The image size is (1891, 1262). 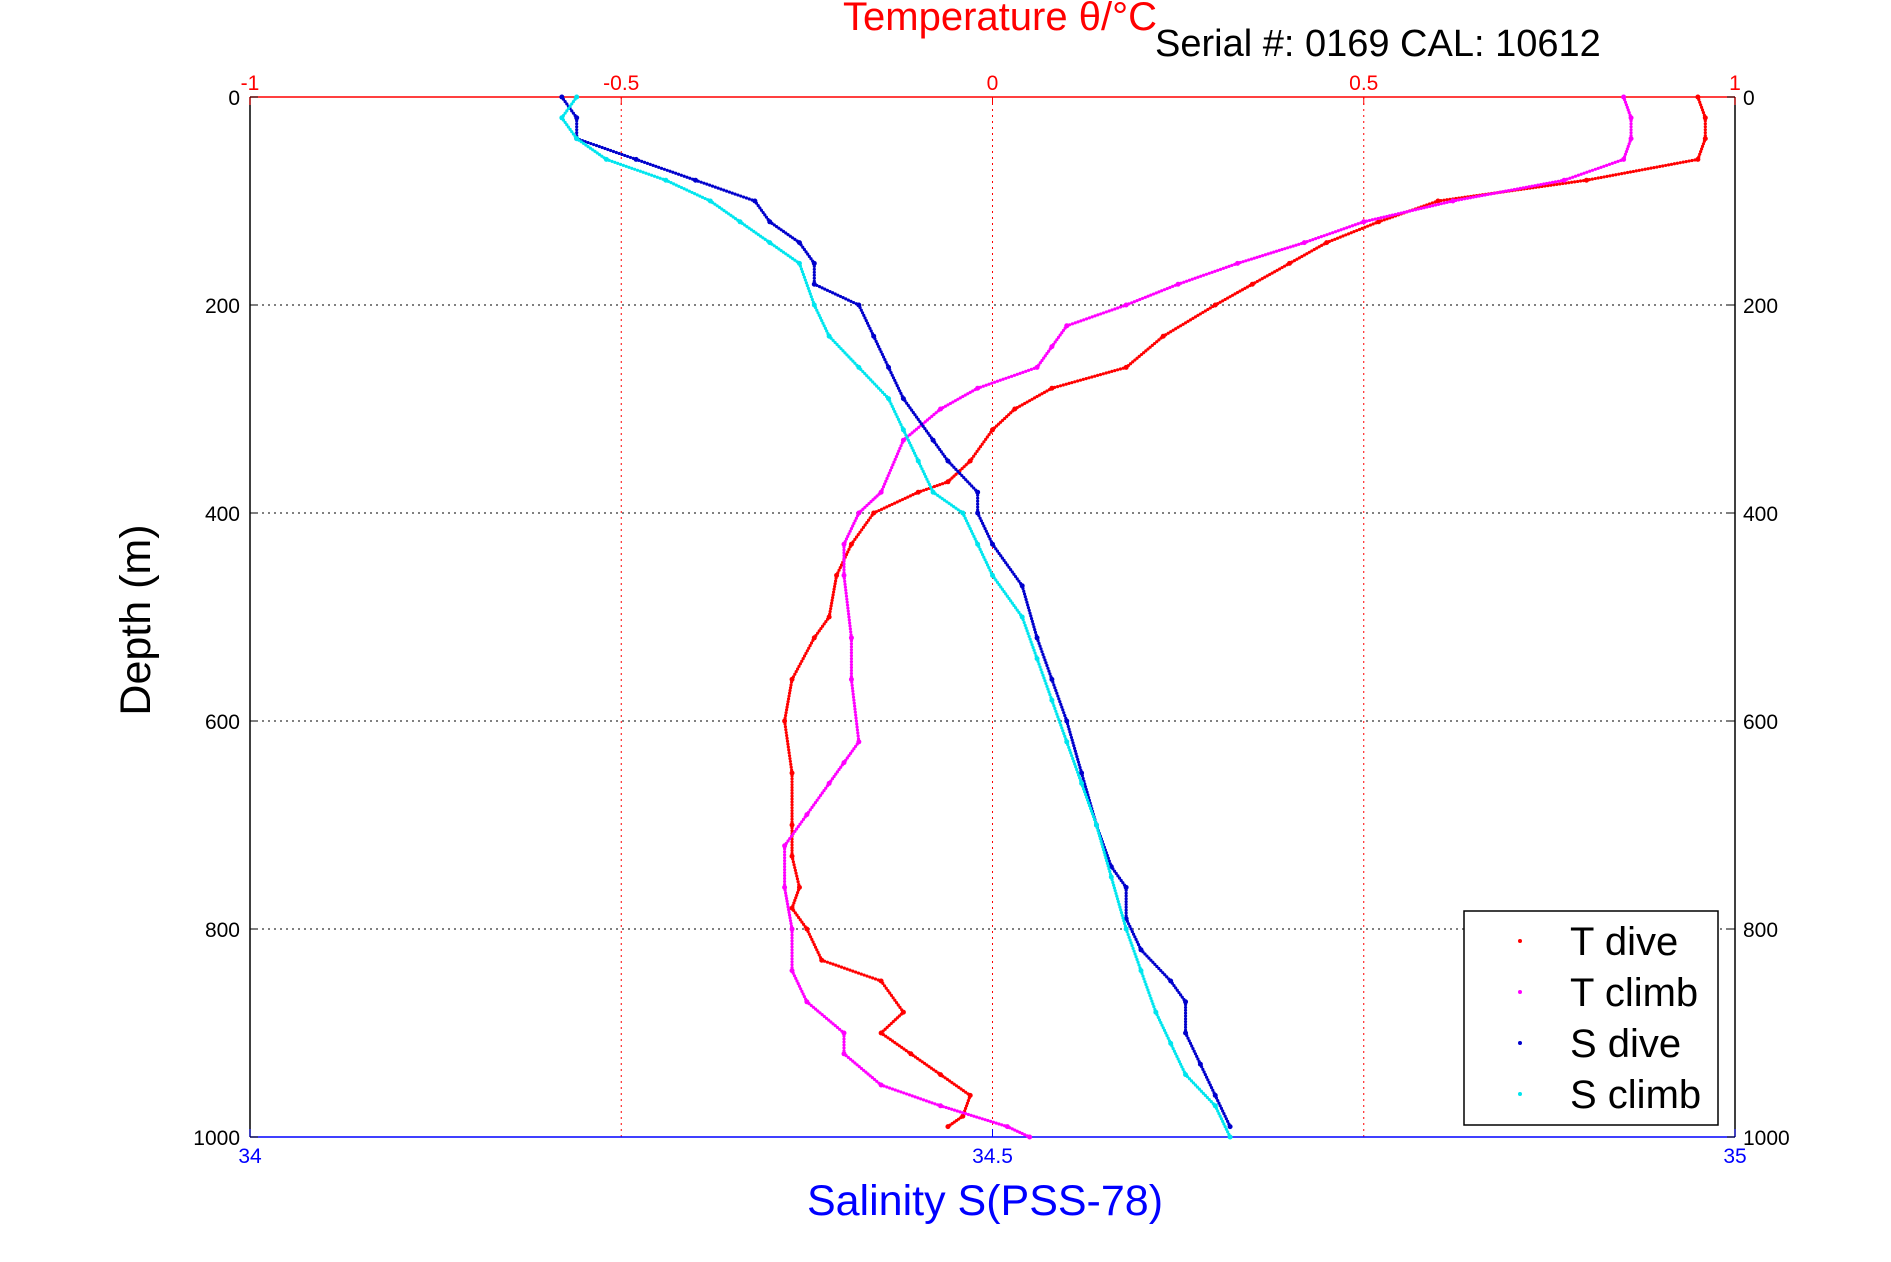 I want to click on left-tick-label: 800, so click(x=222, y=930).